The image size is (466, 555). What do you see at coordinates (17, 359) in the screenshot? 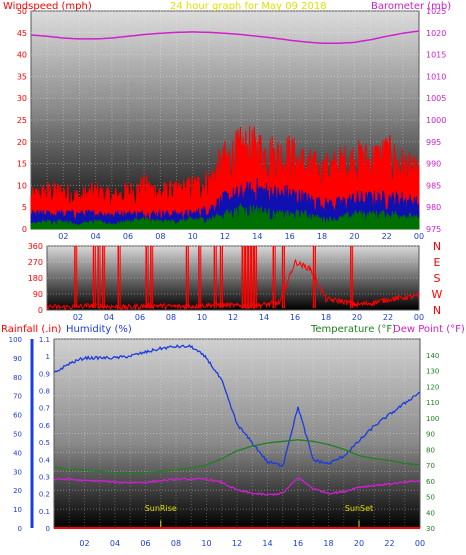
I see `humidity-tick-label: 90` at bounding box center [17, 359].